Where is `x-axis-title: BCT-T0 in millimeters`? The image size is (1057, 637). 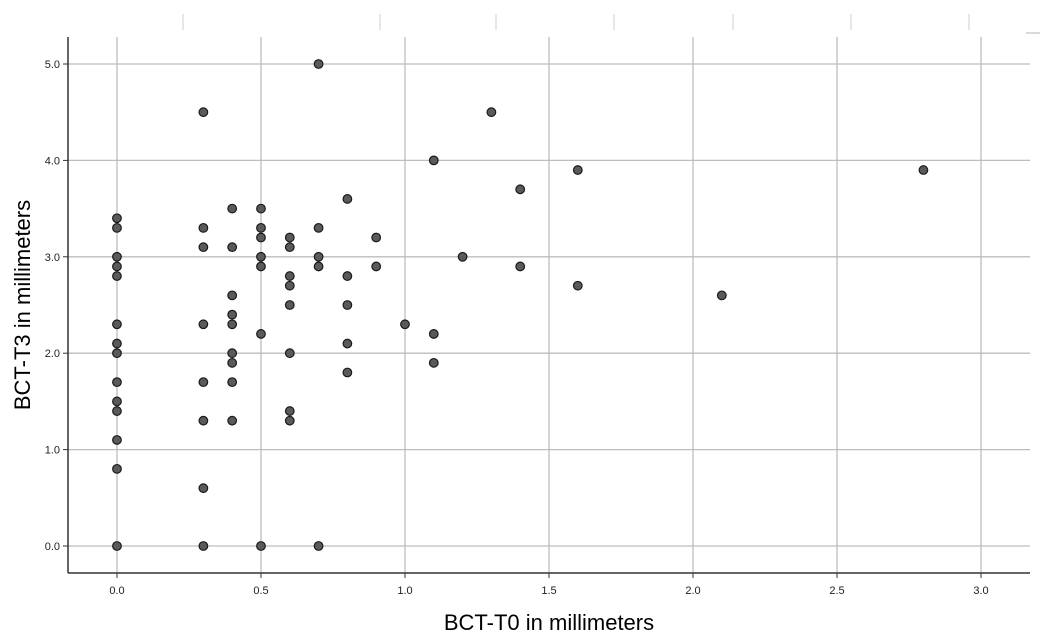
x-axis-title: BCT-T0 in millimeters is located at coordinates (549, 622).